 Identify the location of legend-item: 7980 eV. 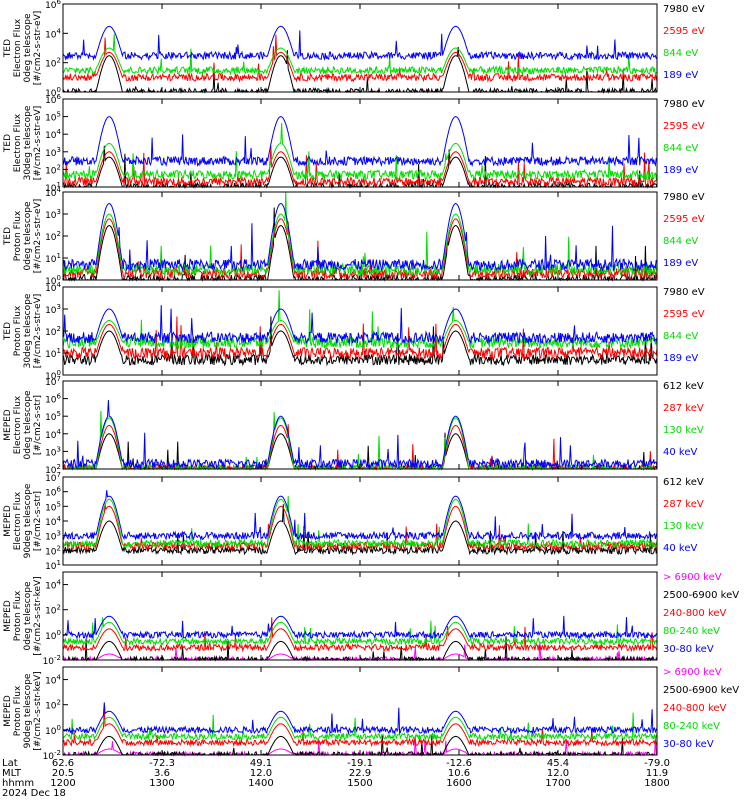
(684, 9).